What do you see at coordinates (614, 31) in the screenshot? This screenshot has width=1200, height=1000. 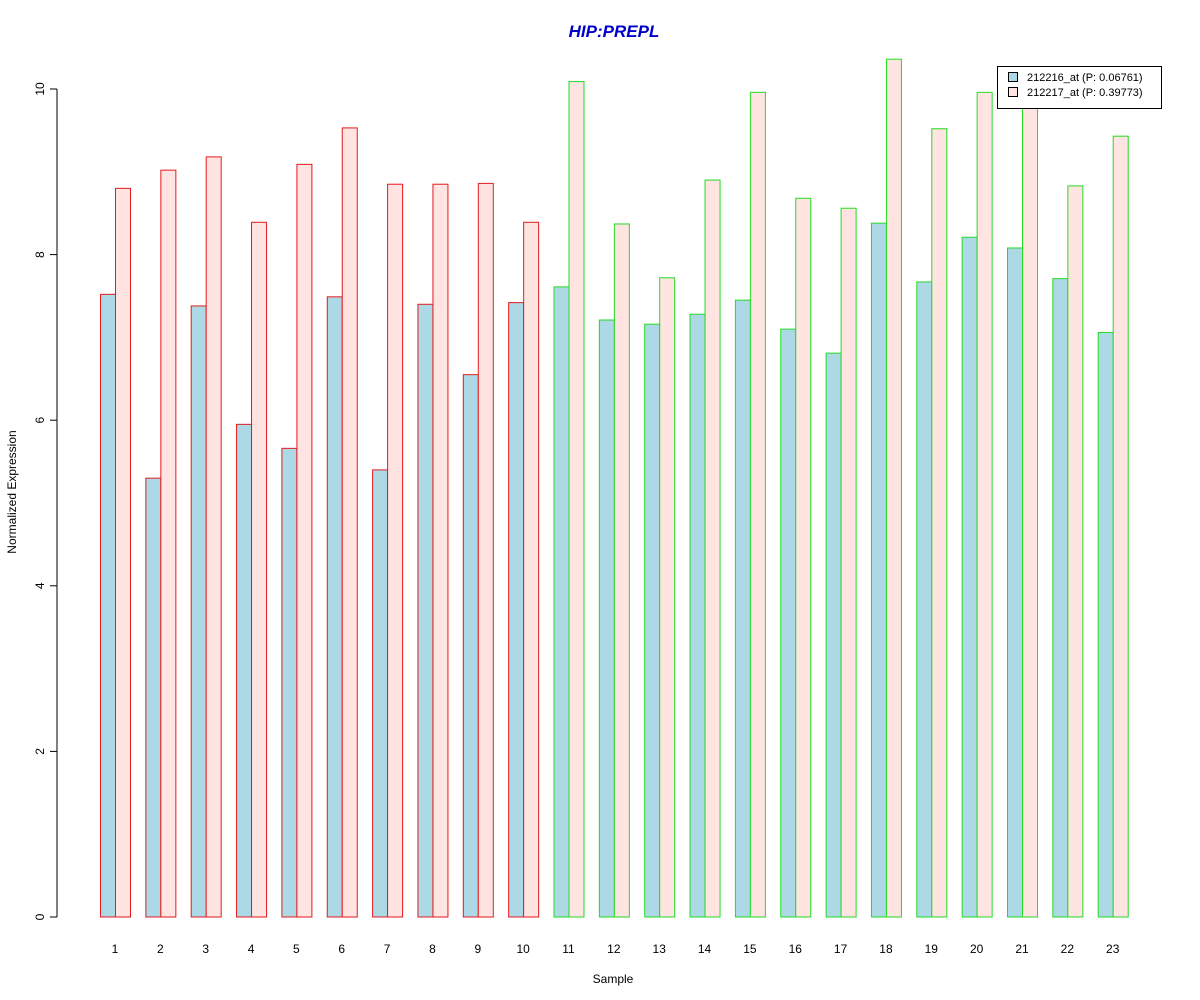 I see `chart-title: HIP:PREPL` at bounding box center [614, 31].